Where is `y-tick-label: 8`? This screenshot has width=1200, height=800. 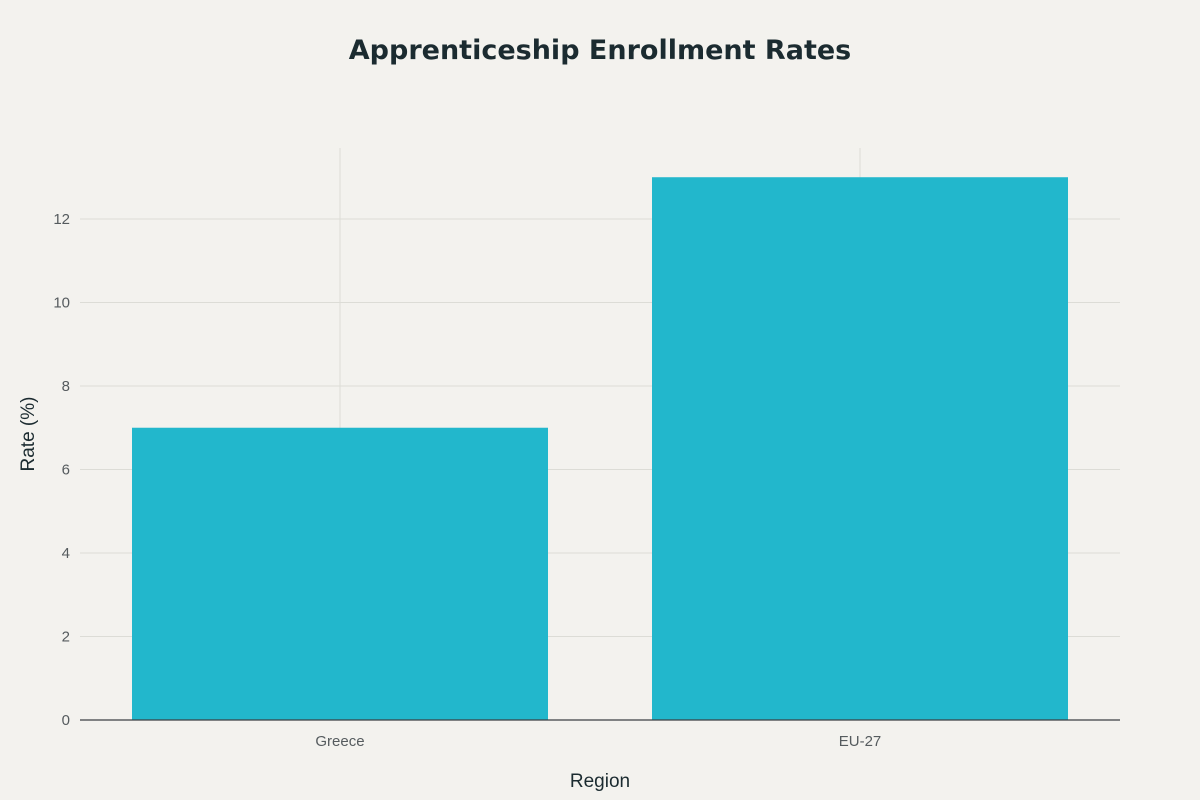 y-tick-label: 8 is located at coordinates (66, 386).